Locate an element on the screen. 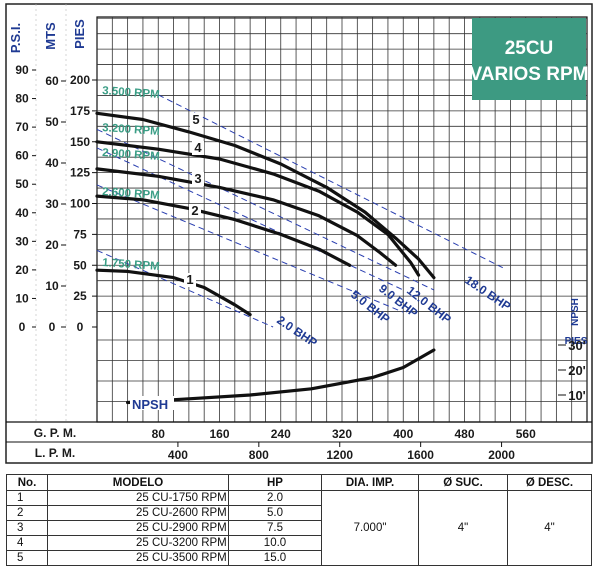 The image size is (600, 581). row-no: 5 is located at coordinates (27, 558).